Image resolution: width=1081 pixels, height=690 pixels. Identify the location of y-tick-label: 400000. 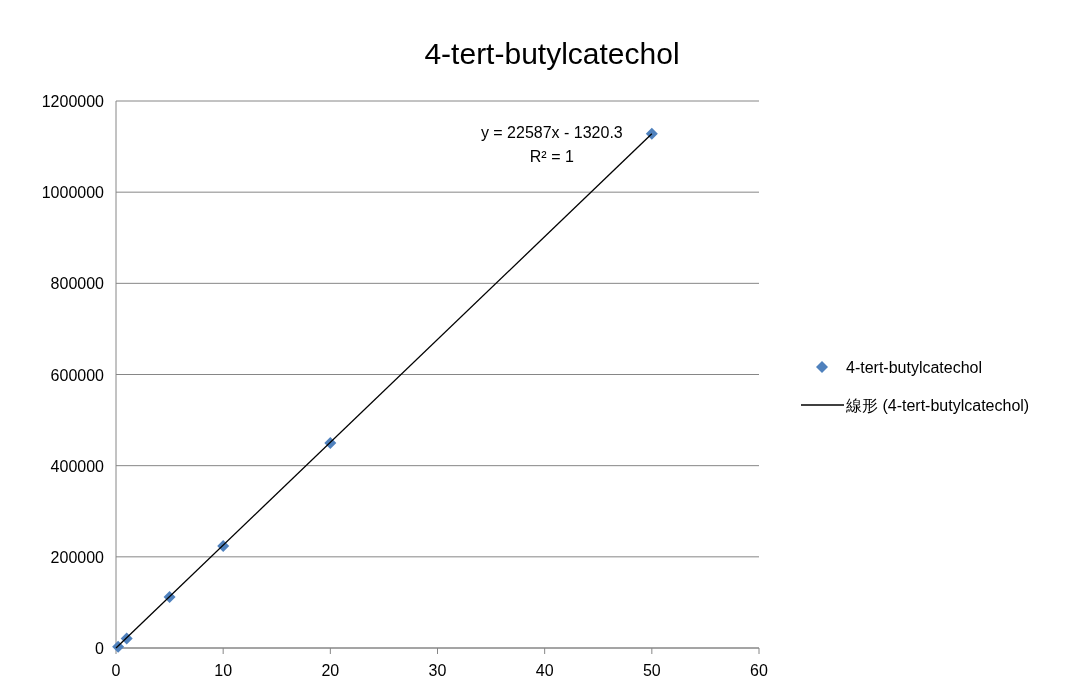
(77, 466).